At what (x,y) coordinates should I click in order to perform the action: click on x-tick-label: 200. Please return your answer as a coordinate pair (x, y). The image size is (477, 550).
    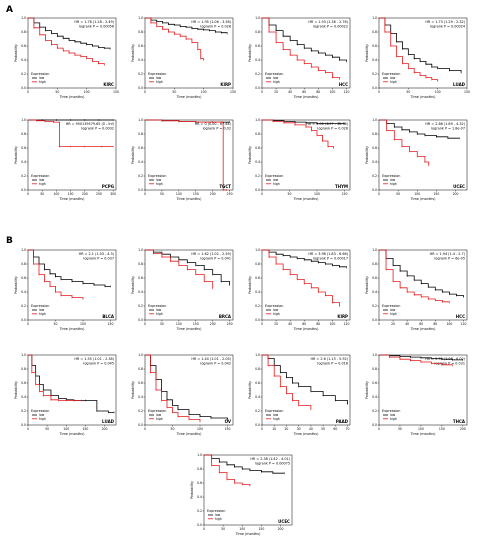
    Looking at the image, I should click on (213, 324).